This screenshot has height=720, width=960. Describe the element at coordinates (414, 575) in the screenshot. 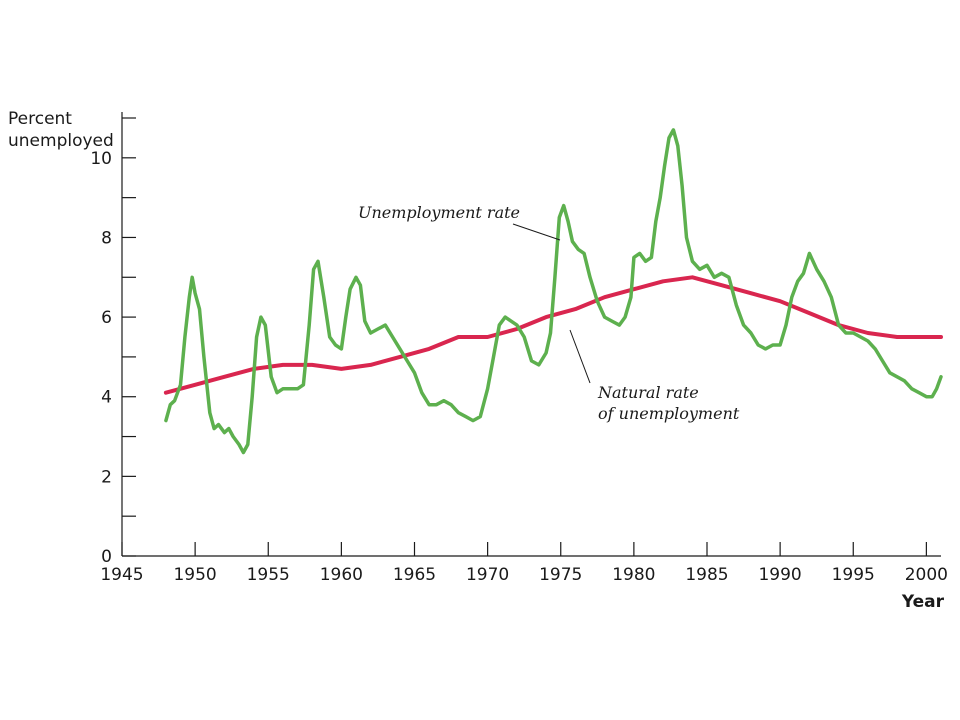

I see `x-tick-label: 1965` at that location.